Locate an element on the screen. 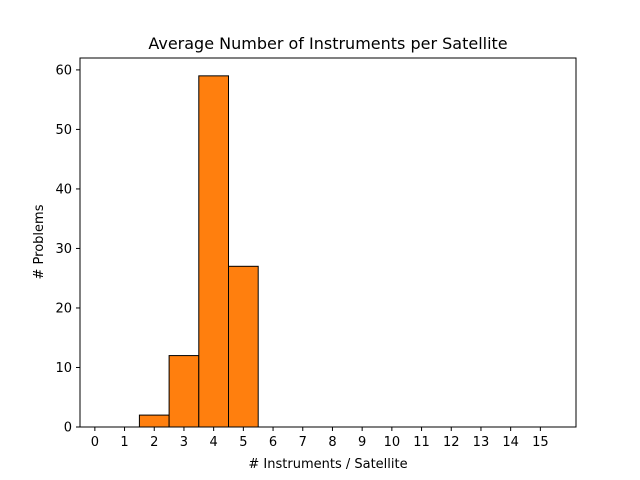 Image resolution: width=640 pixels, height=480 pixels. y-tick-label-30: 30 is located at coordinates (63, 249).